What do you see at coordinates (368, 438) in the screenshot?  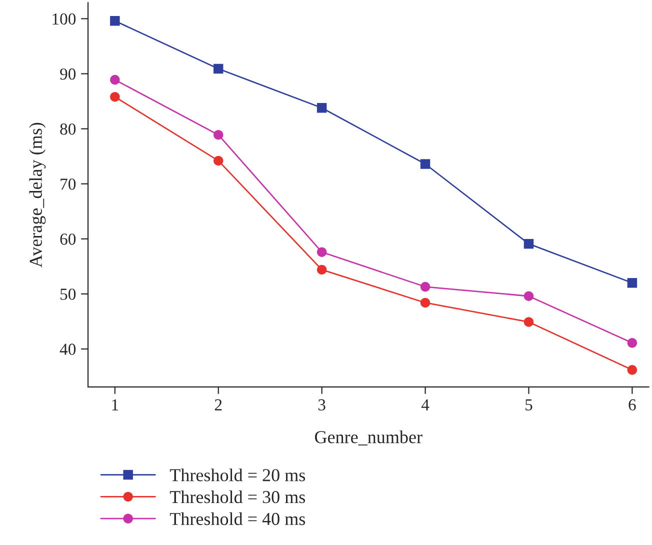 I see `x-axis-title: Genre_number` at bounding box center [368, 438].